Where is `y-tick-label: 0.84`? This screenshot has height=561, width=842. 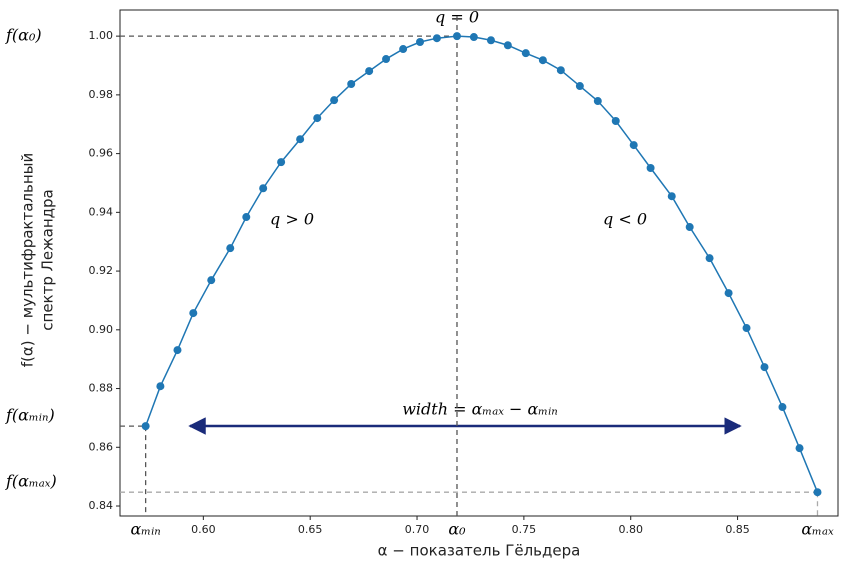 y-tick-label: 0.84 is located at coordinates (101, 505).